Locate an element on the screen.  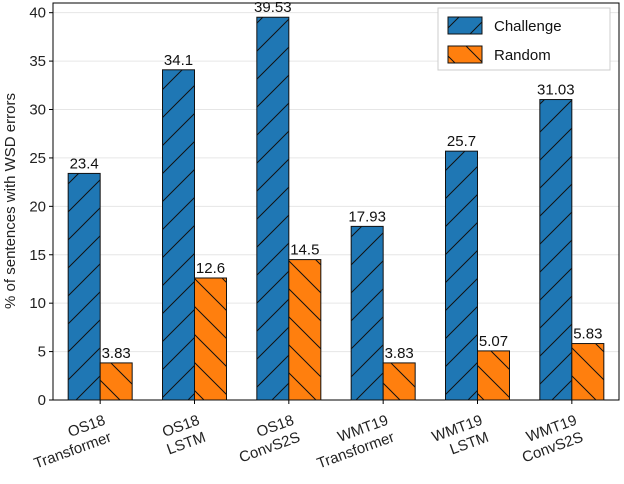
y-tick-label: 15 is located at coordinates (37, 255).